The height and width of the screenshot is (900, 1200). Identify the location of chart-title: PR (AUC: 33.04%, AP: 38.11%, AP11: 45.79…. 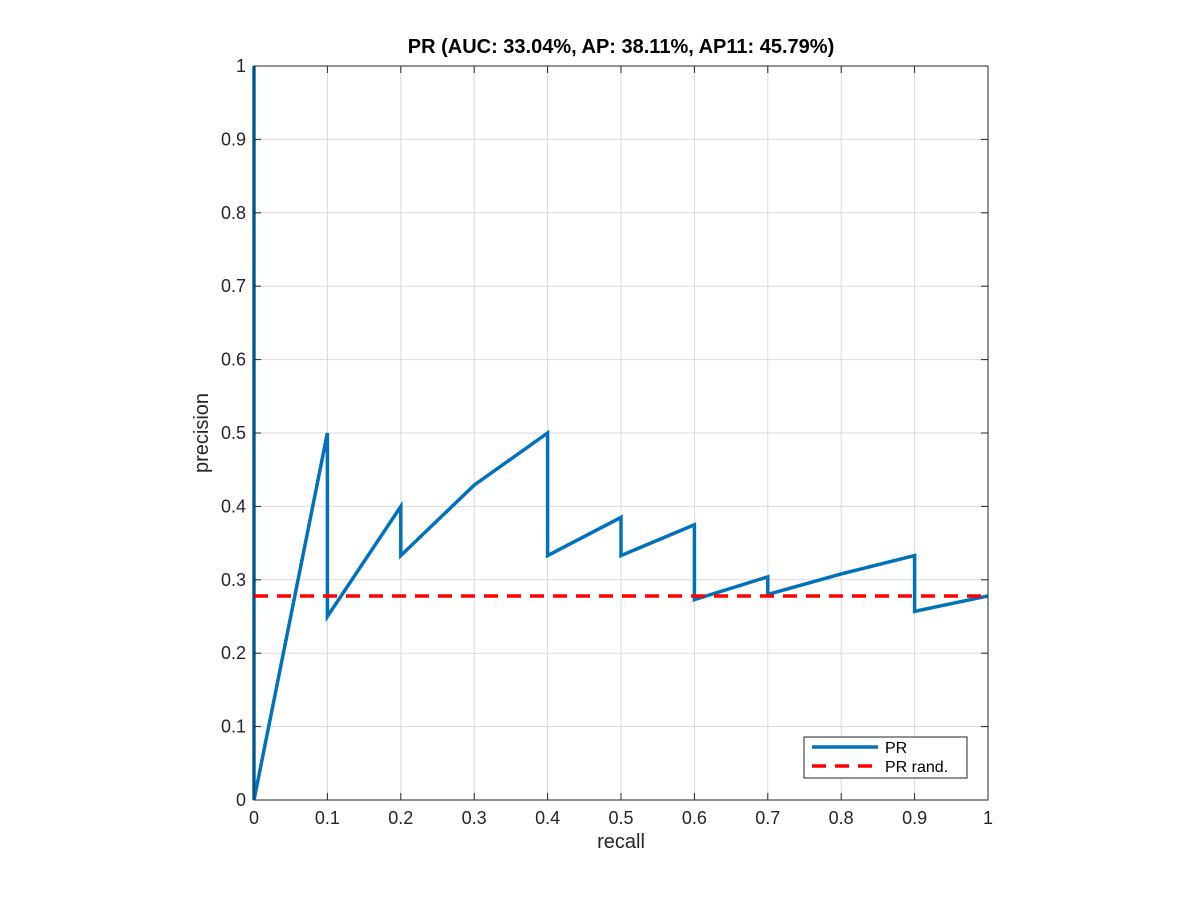
(621, 47).